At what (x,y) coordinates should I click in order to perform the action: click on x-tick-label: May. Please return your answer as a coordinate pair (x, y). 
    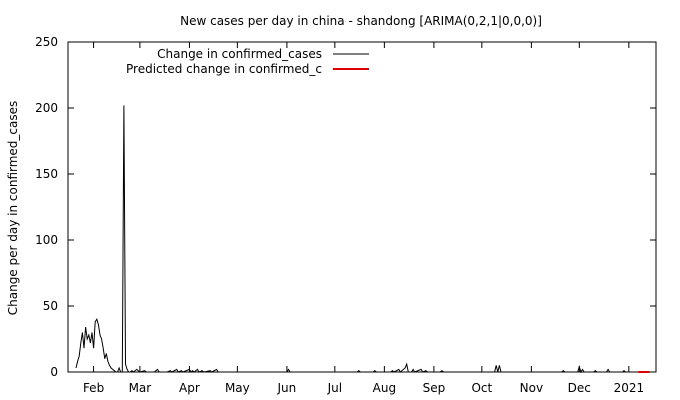
    Looking at the image, I should click on (237, 388).